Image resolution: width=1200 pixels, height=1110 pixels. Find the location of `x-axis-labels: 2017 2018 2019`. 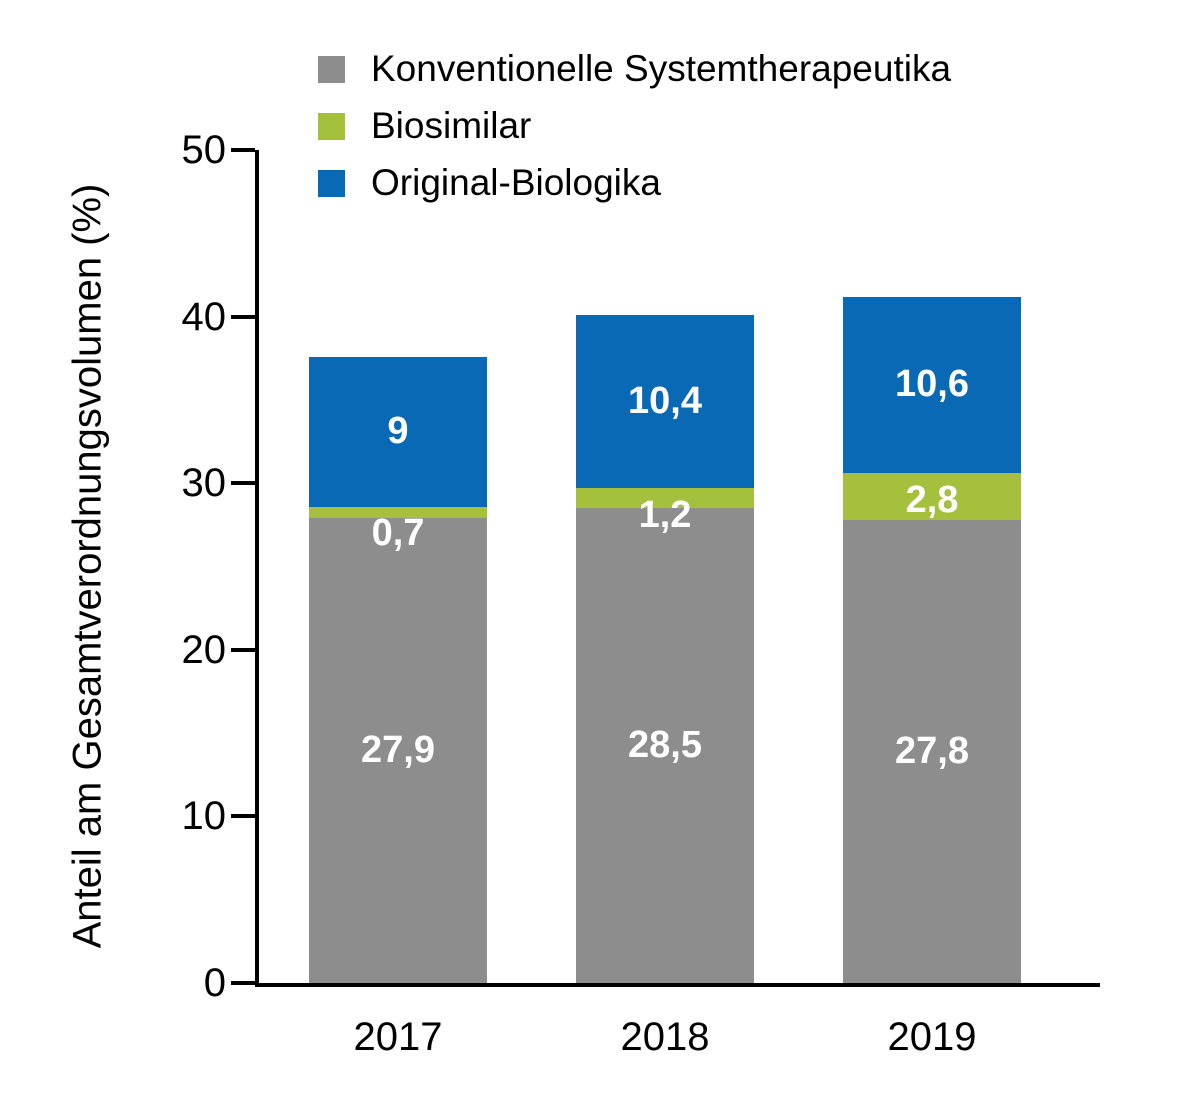

x-axis-labels: 2017 2018 2019 is located at coordinates (679, 1042).